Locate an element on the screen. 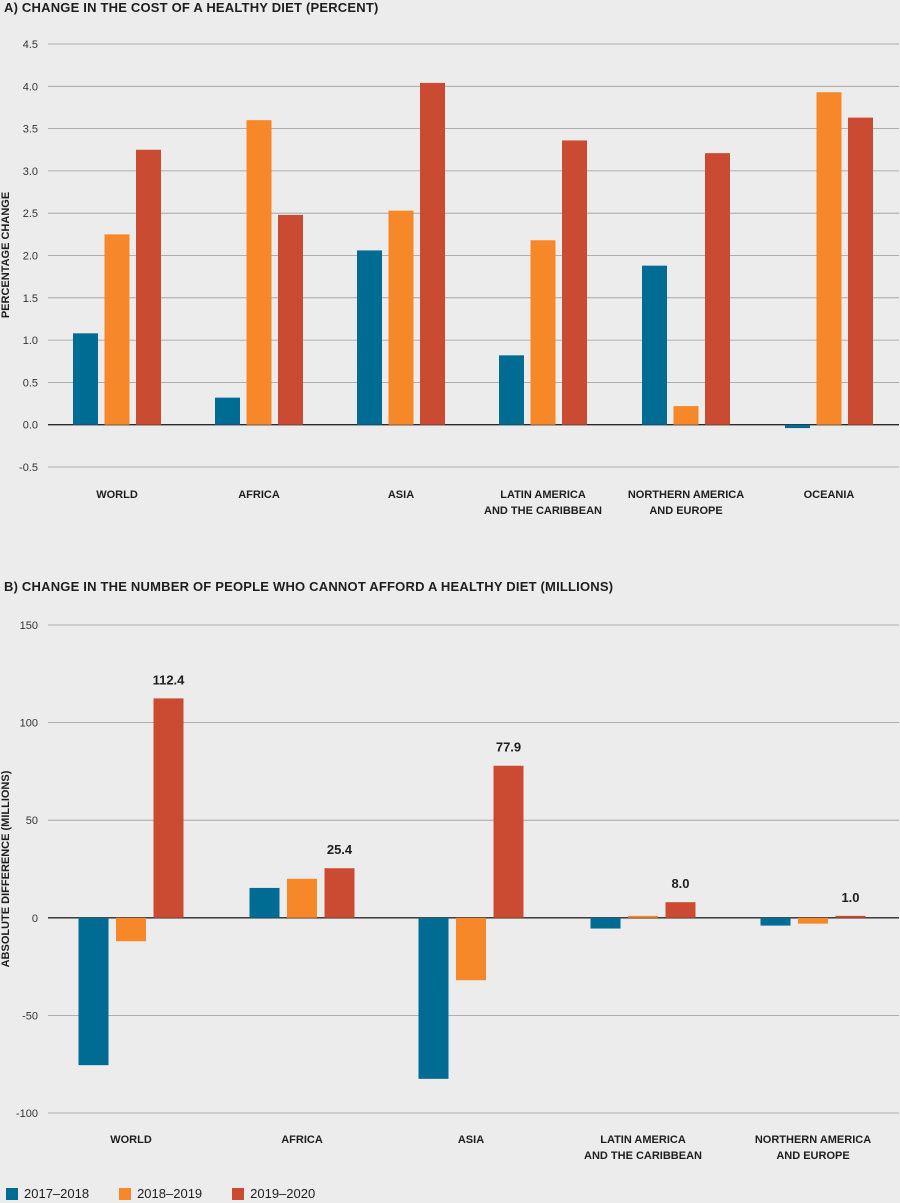  legend-item: 2017–2018 is located at coordinates (47, 1193).